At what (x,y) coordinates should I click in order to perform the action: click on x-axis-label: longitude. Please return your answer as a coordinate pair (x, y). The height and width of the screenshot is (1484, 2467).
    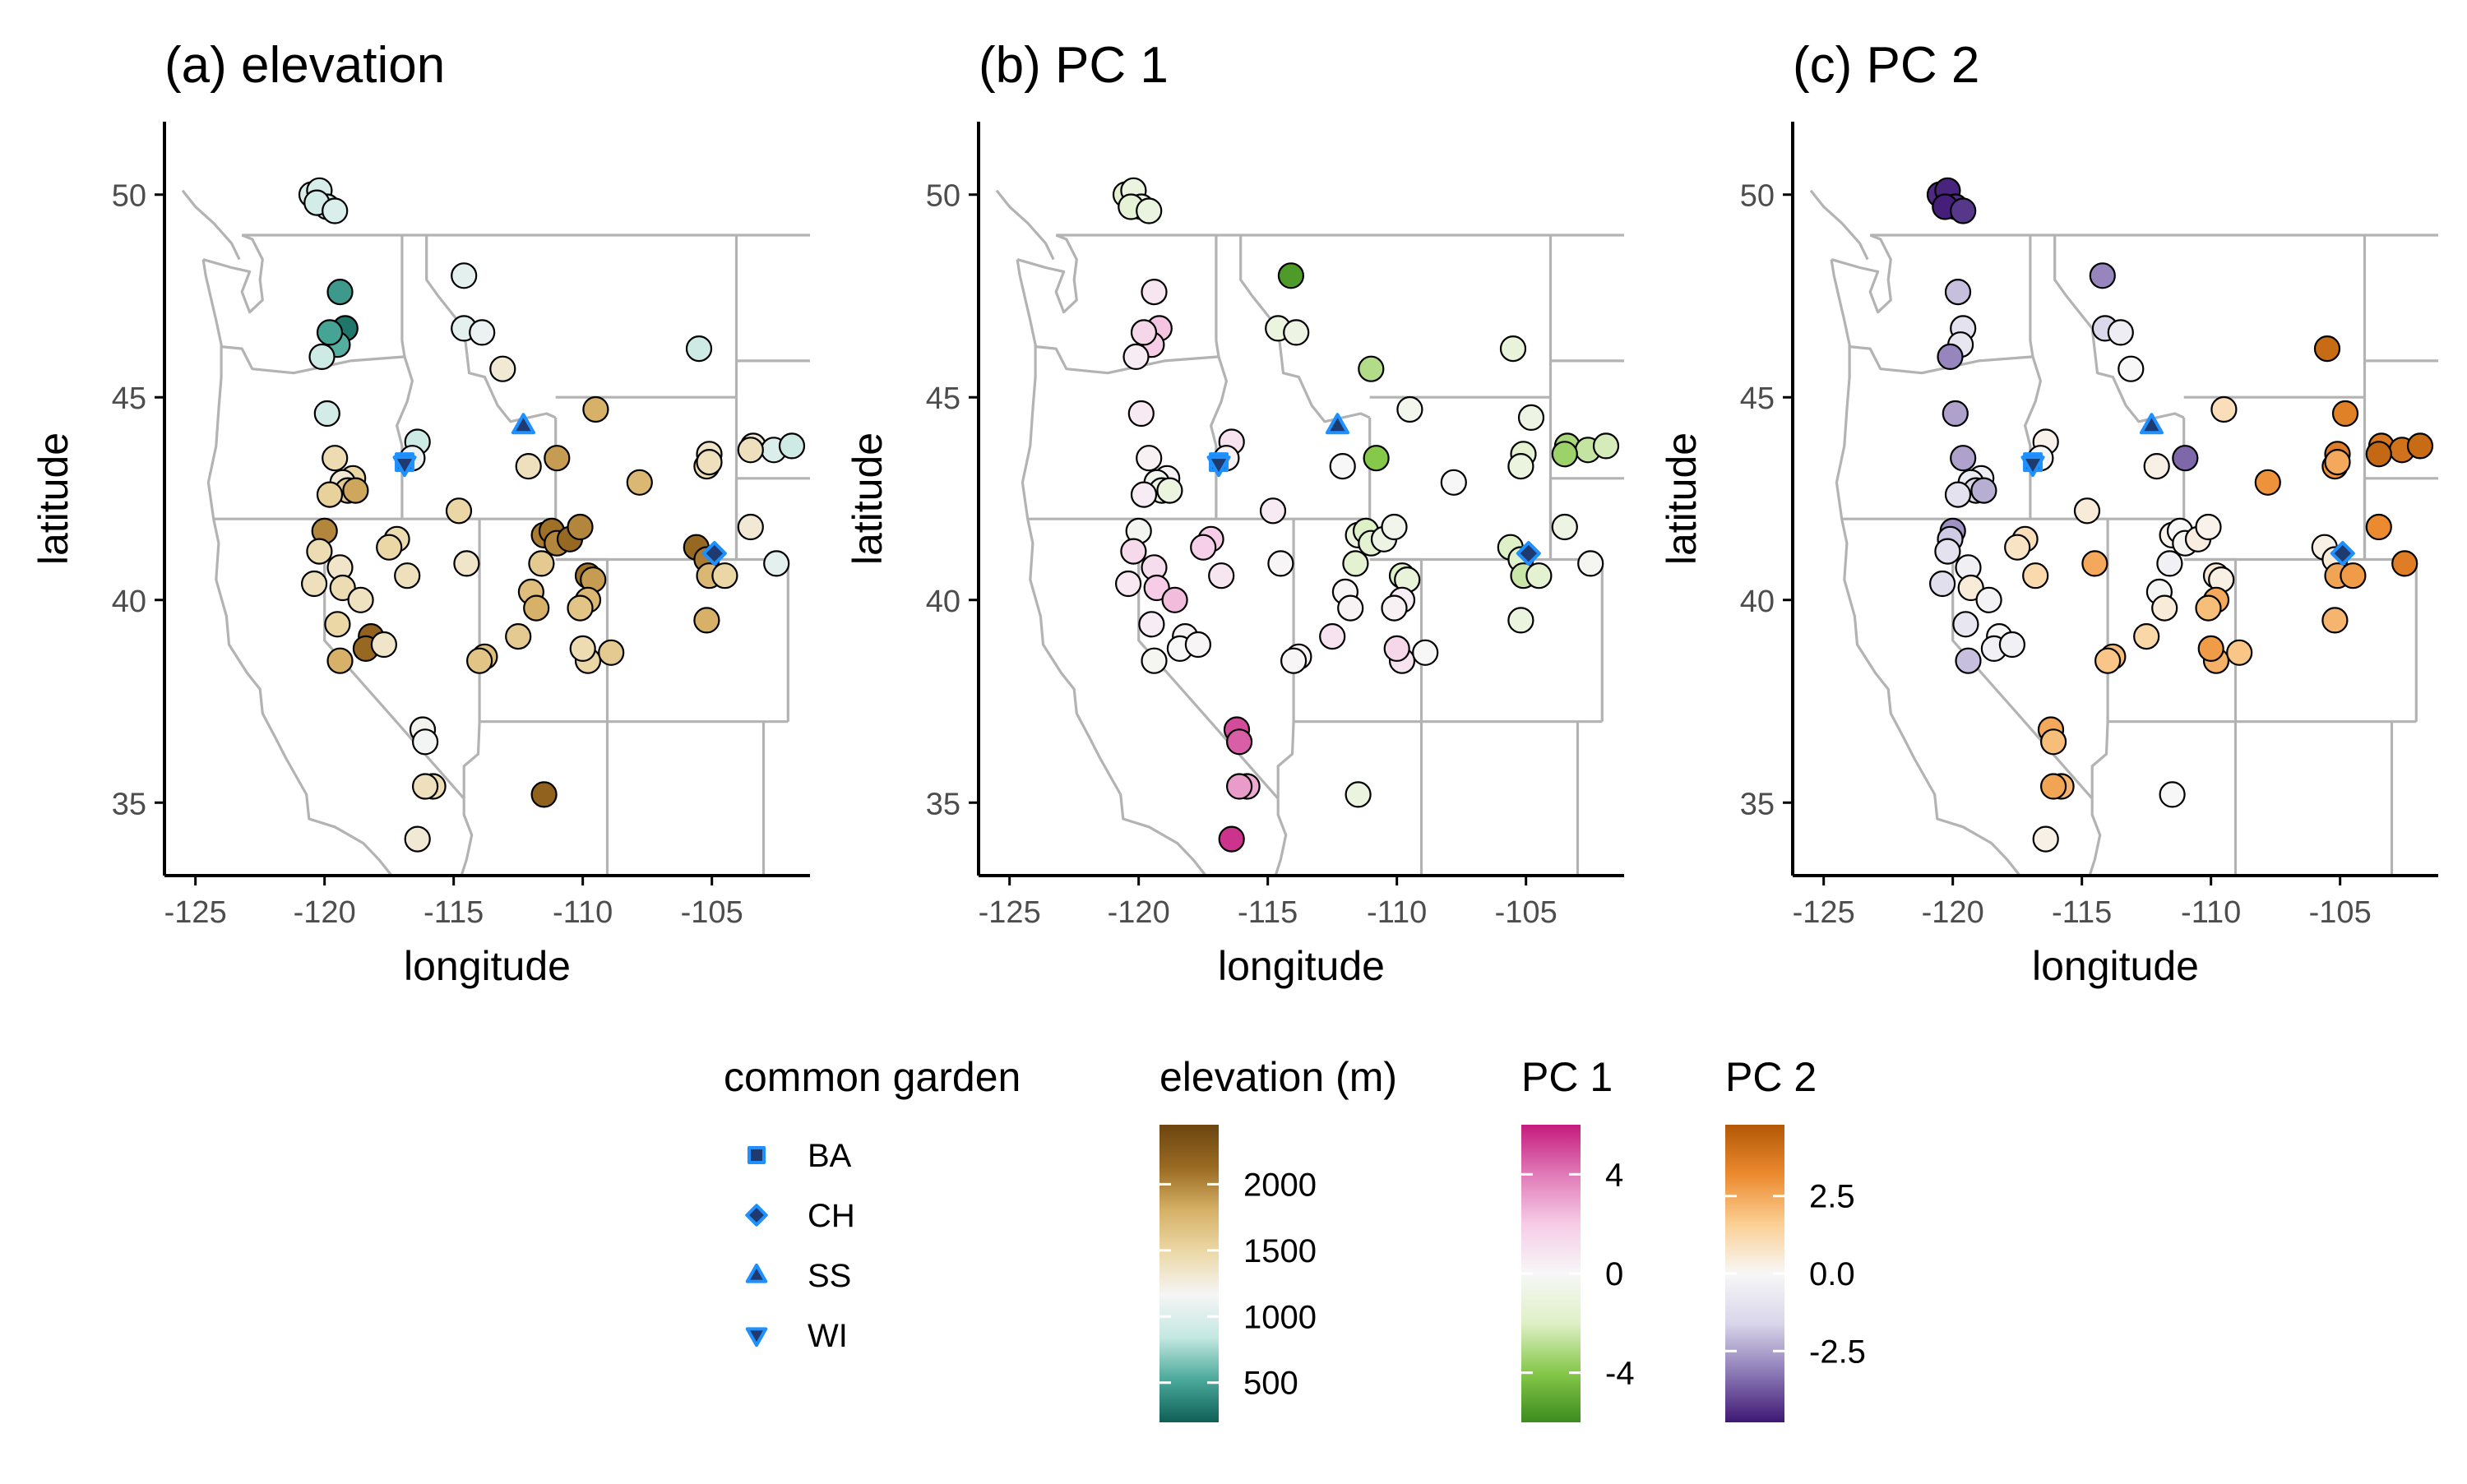
    Looking at the image, I should click on (2116, 966).